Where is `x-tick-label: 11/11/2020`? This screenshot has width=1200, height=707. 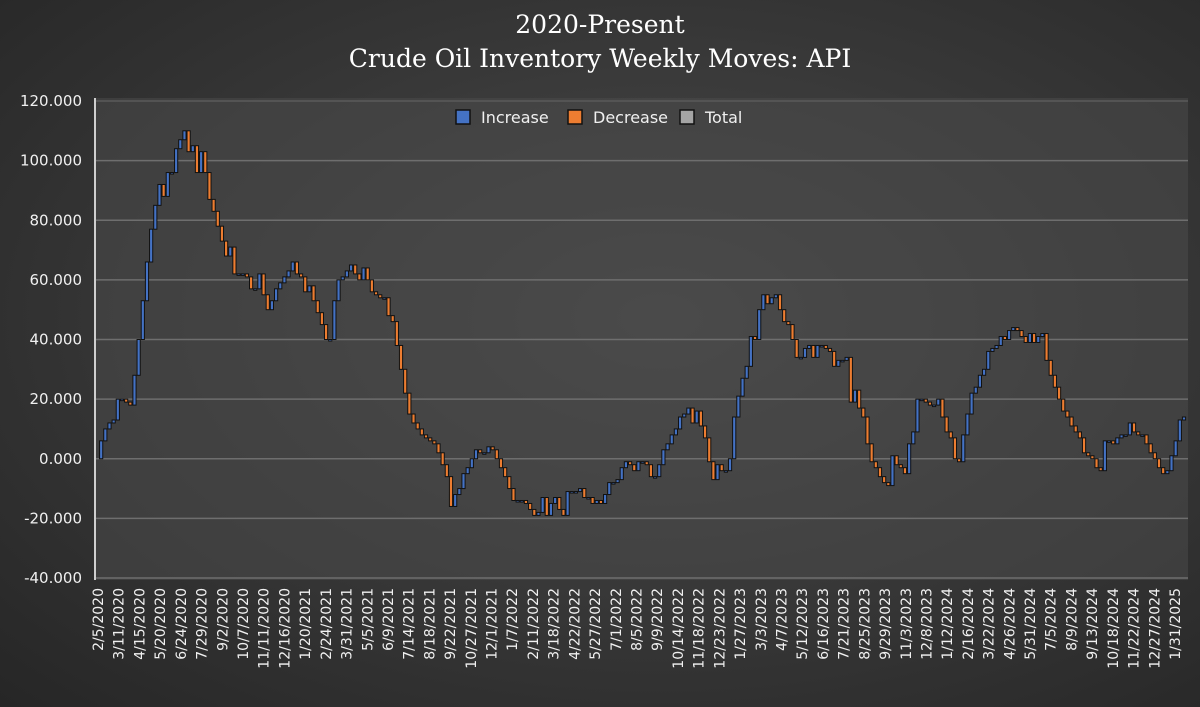 x-tick-label: 11/11/2020 is located at coordinates (265, 628).